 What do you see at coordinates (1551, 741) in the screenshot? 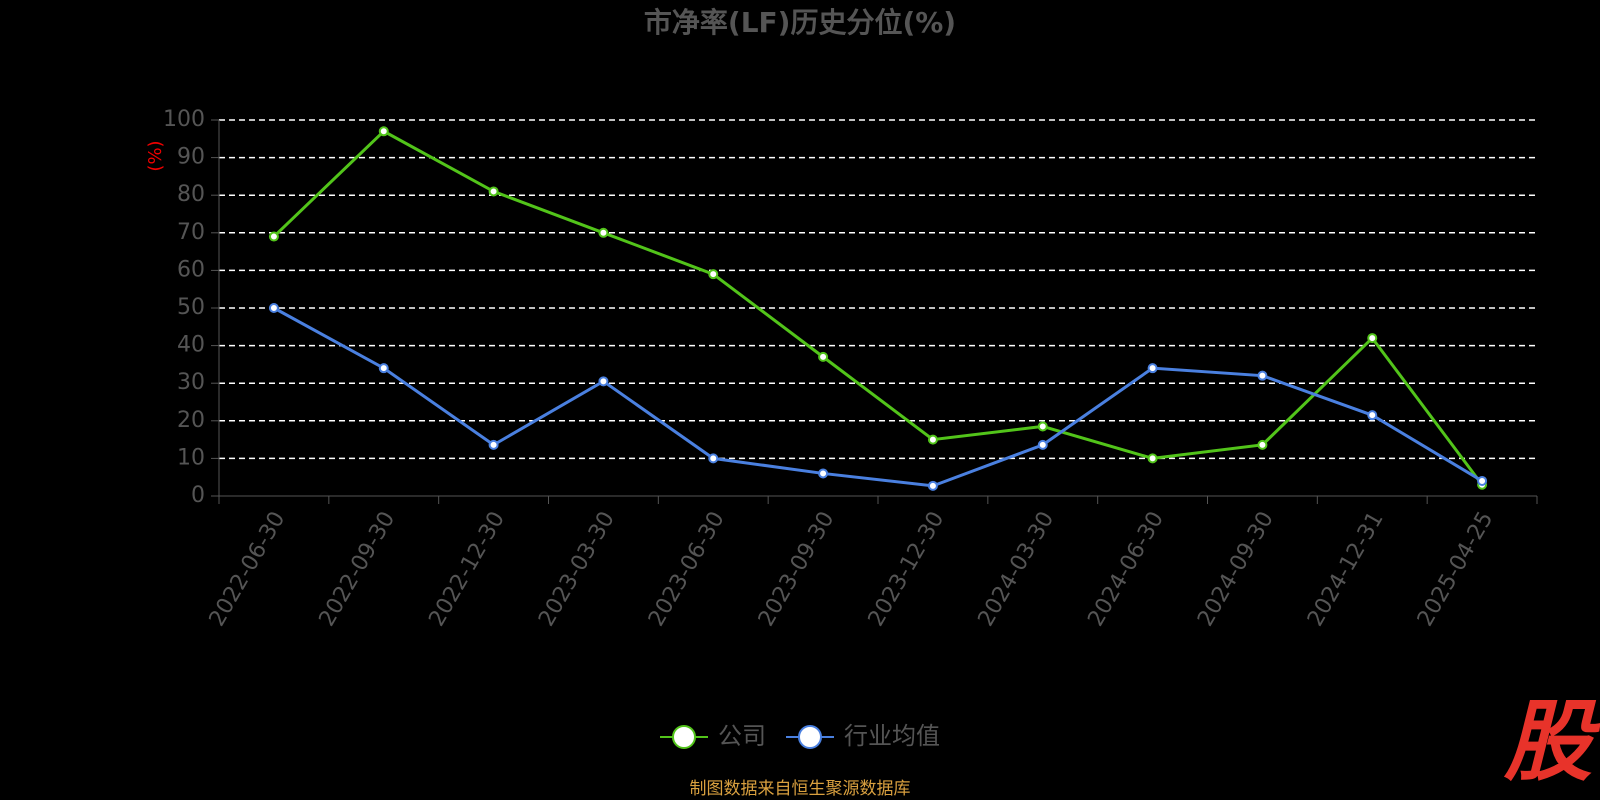
I see `logo: 股` at bounding box center [1551, 741].